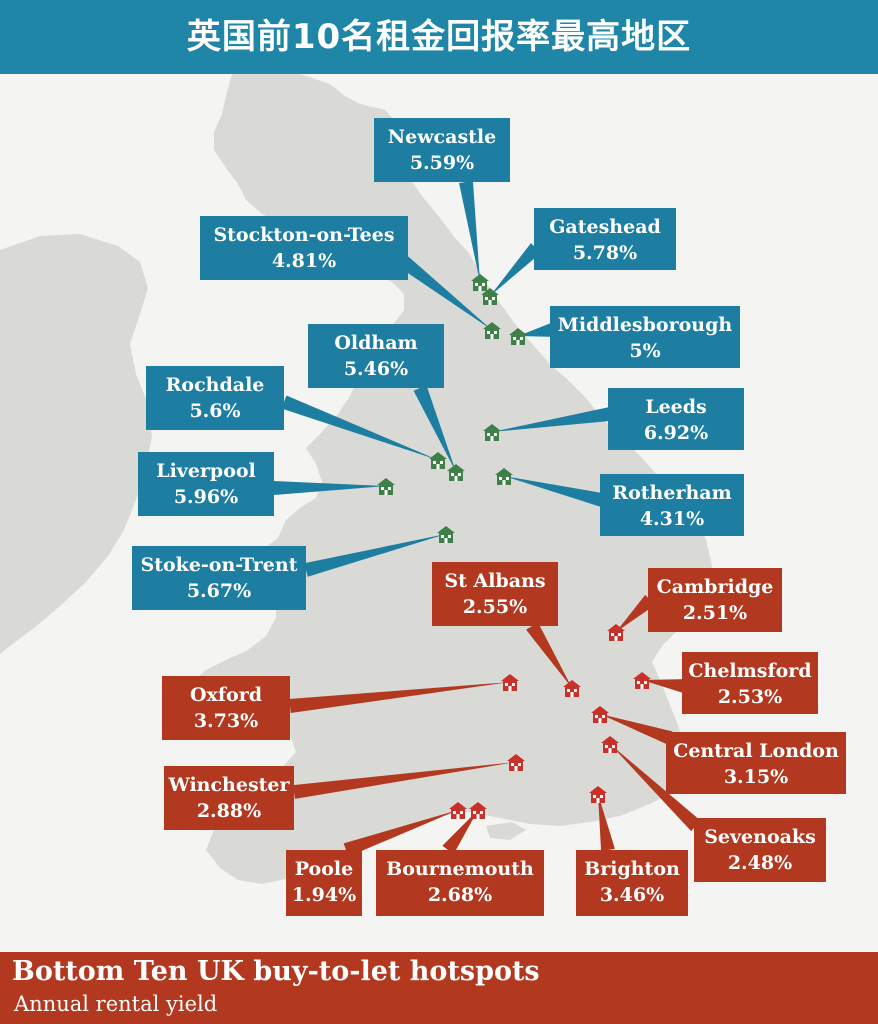  What do you see at coordinates (495, 607) in the screenshot?
I see `rental-yield: 2.55%` at bounding box center [495, 607].